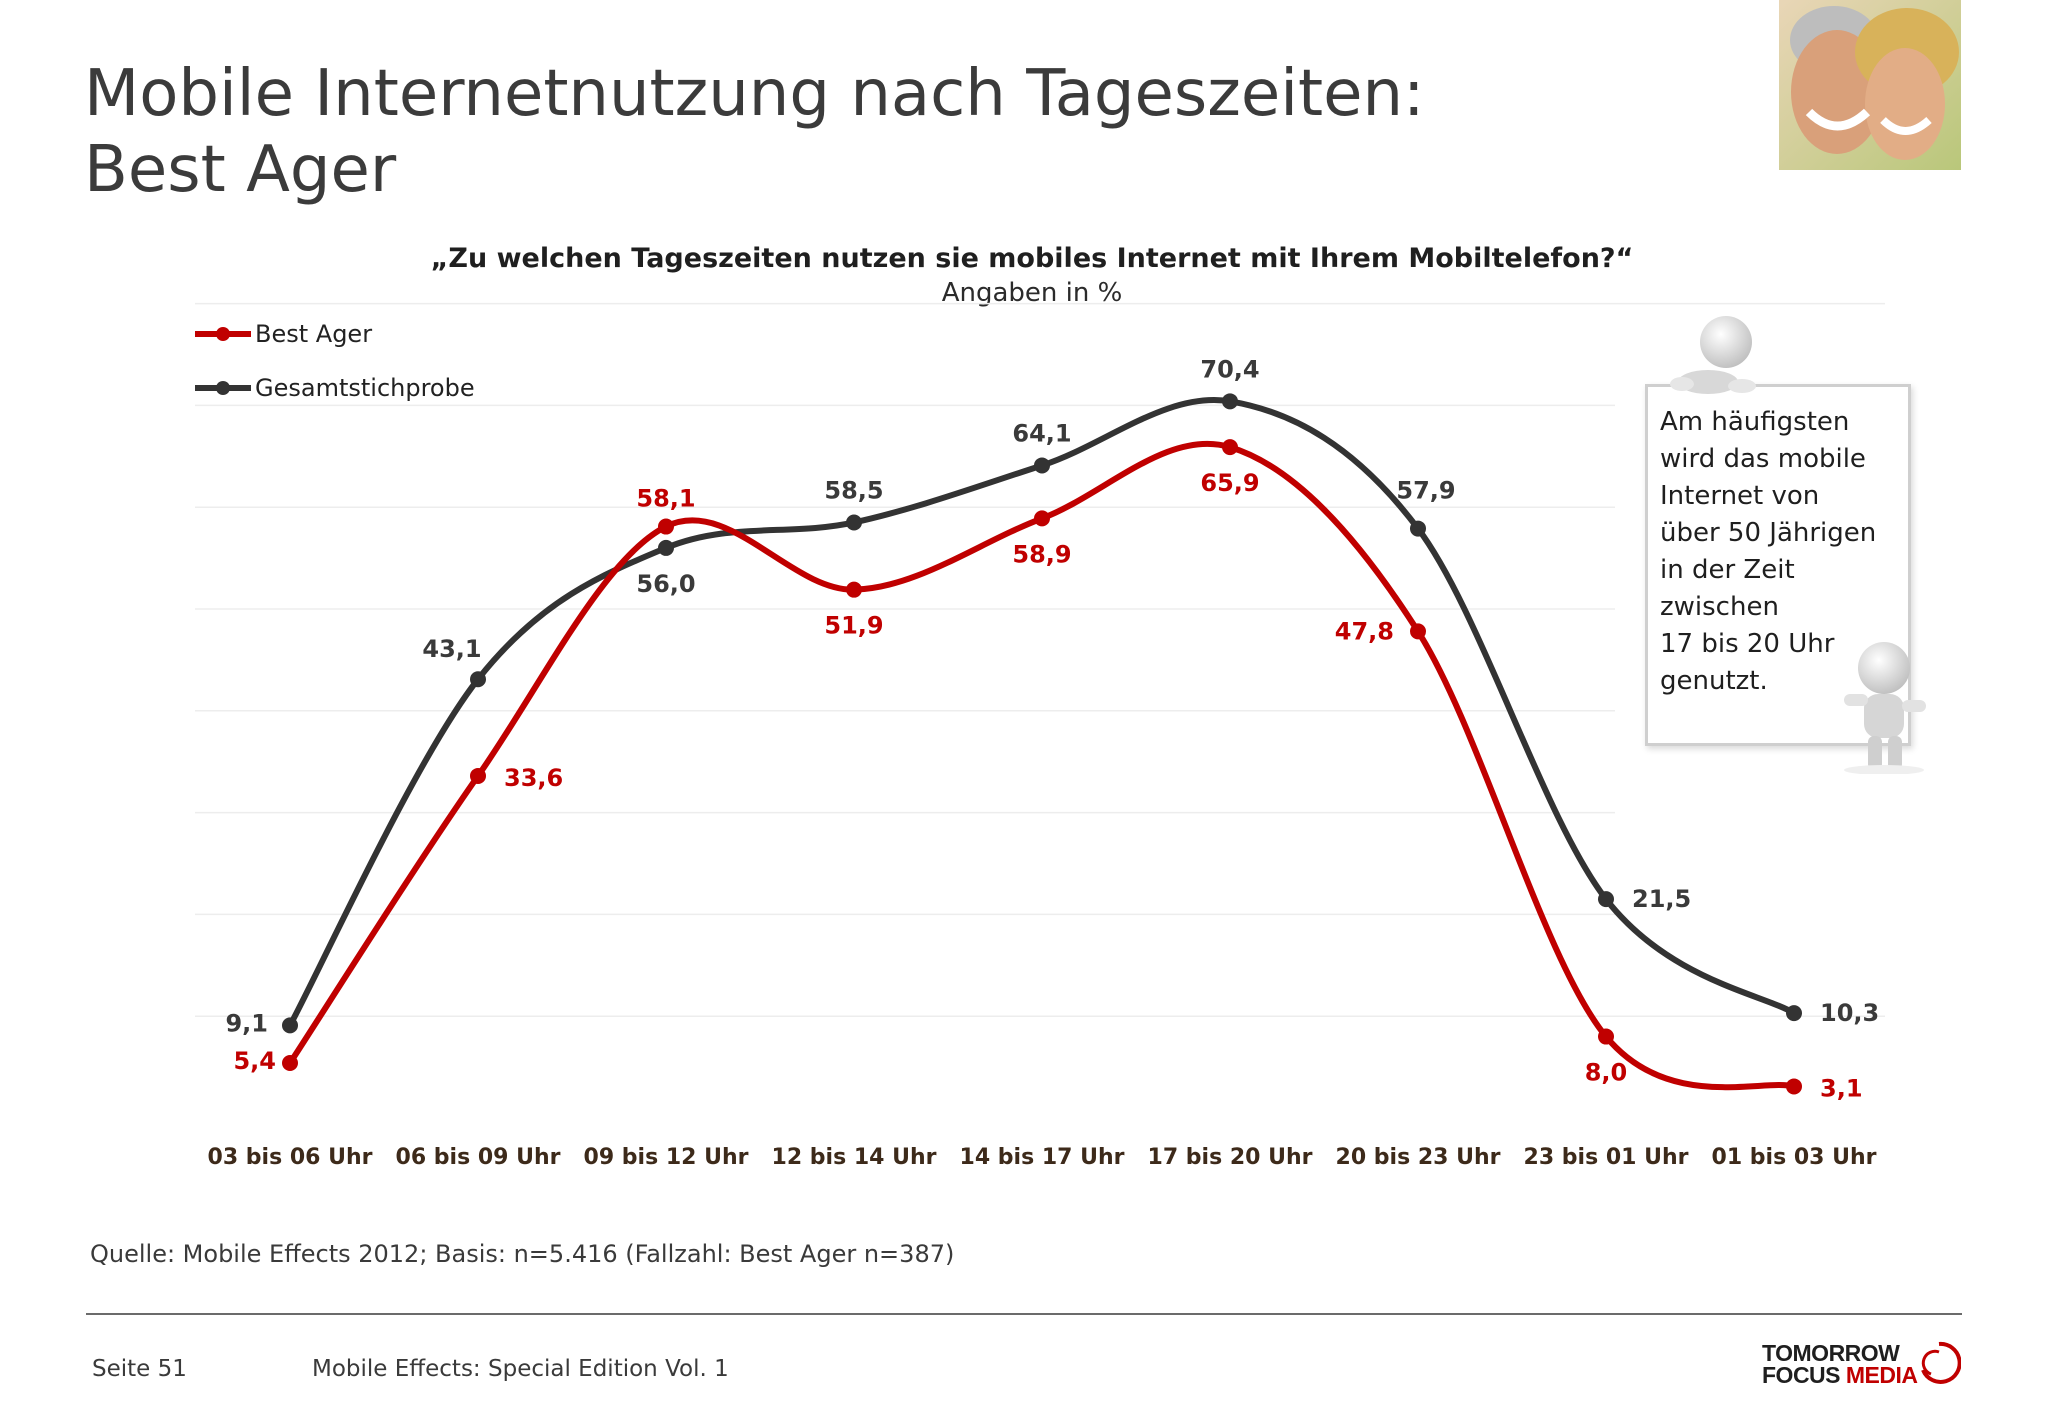  Describe the element at coordinates (1024, 1314) in the screenshot. I see `footer-divider` at that location.